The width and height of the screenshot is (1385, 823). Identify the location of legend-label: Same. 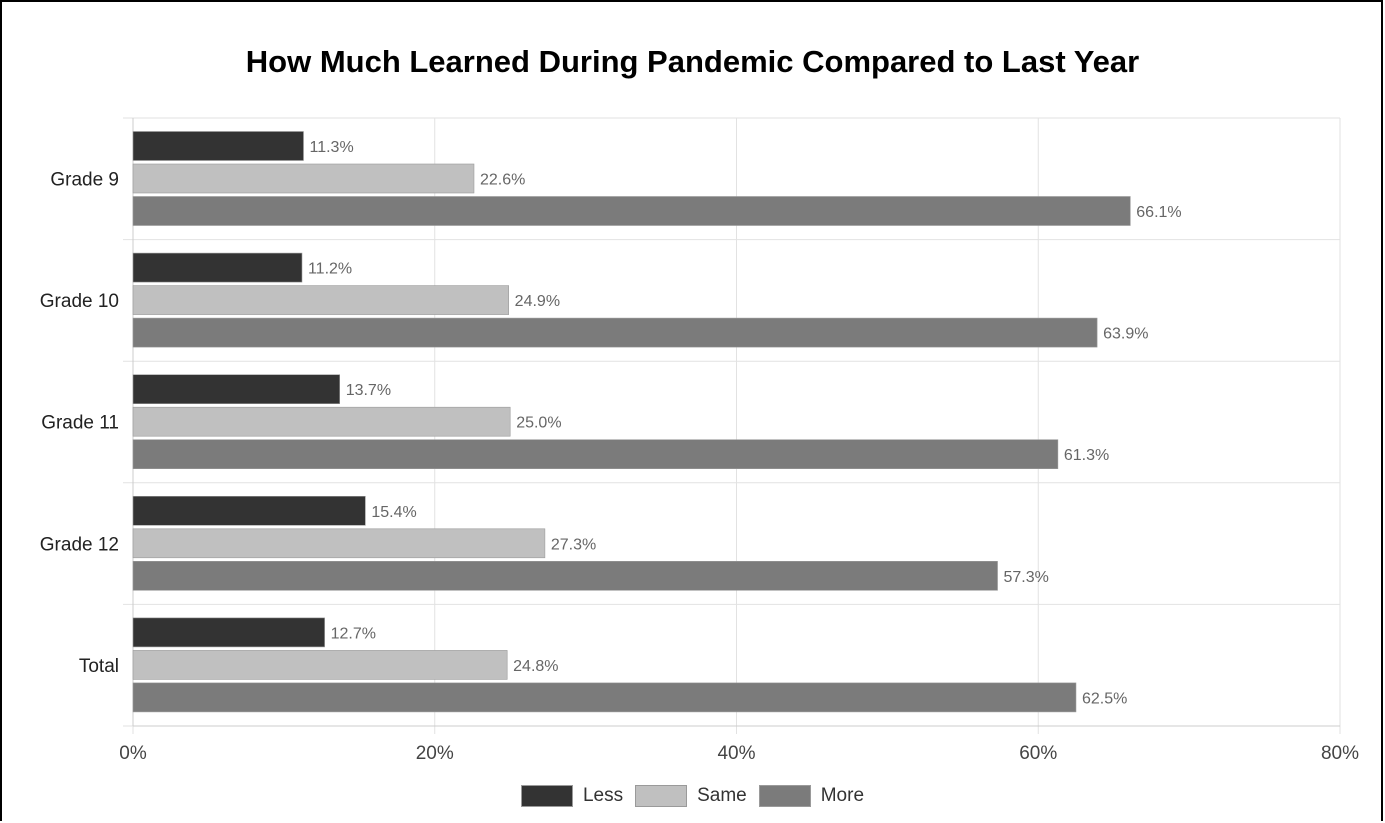
(722, 795).